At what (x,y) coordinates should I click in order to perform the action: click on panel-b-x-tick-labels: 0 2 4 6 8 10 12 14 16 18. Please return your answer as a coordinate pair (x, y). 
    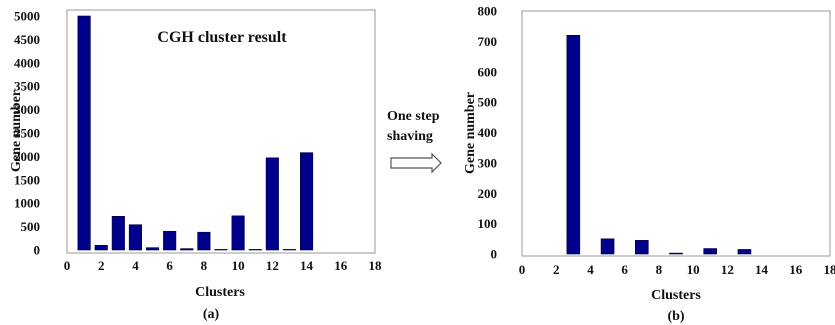
    Looking at the image, I should click on (677, 269).